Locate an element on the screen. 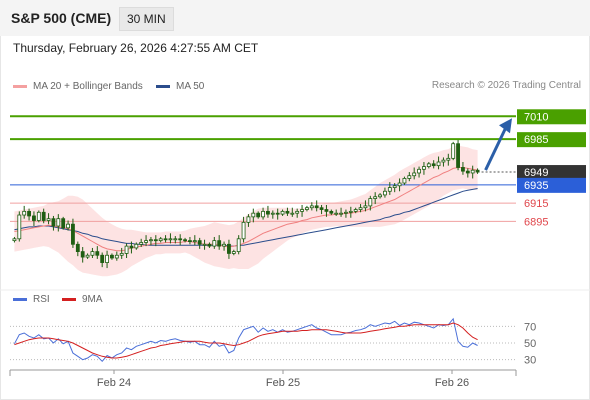 This screenshot has width=590, height=400. level-label-6949: 6949 is located at coordinates (536, 173).